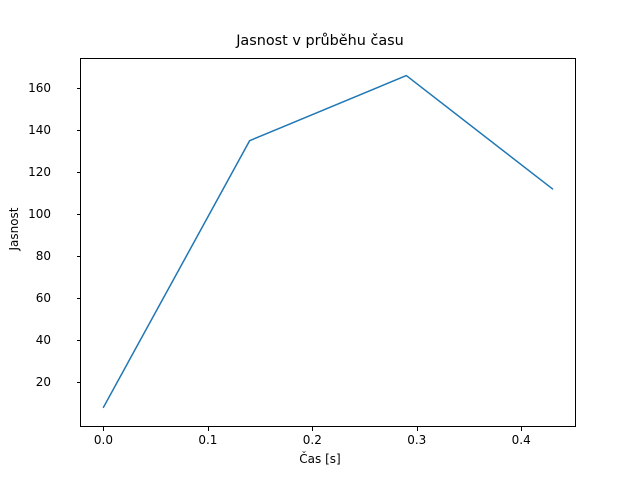 The width and height of the screenshot is (640, 480). Describe the element at coordinates (103, 440) in the screenshot. I see `x-tick-label: 0.0` at that location.